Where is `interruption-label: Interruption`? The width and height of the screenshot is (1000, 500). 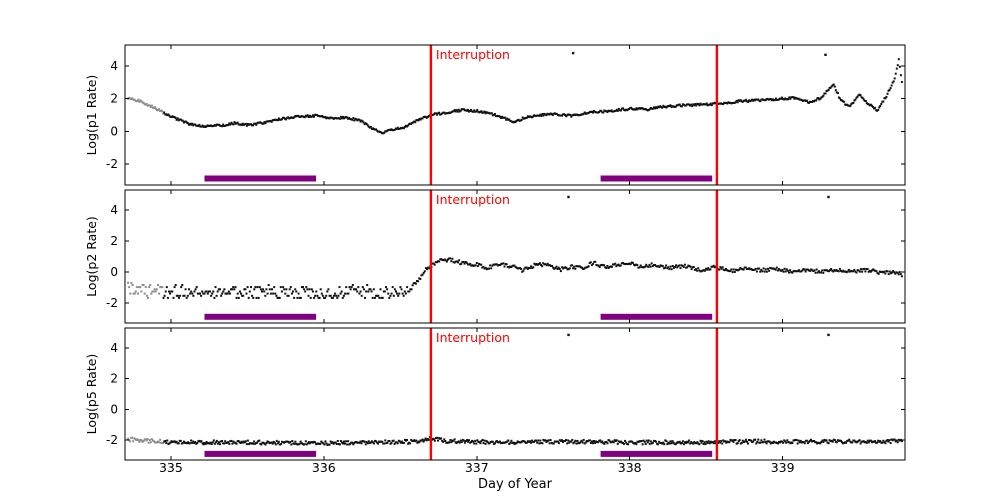 interruption-label: Interruption is located at coordinates (473, 199).